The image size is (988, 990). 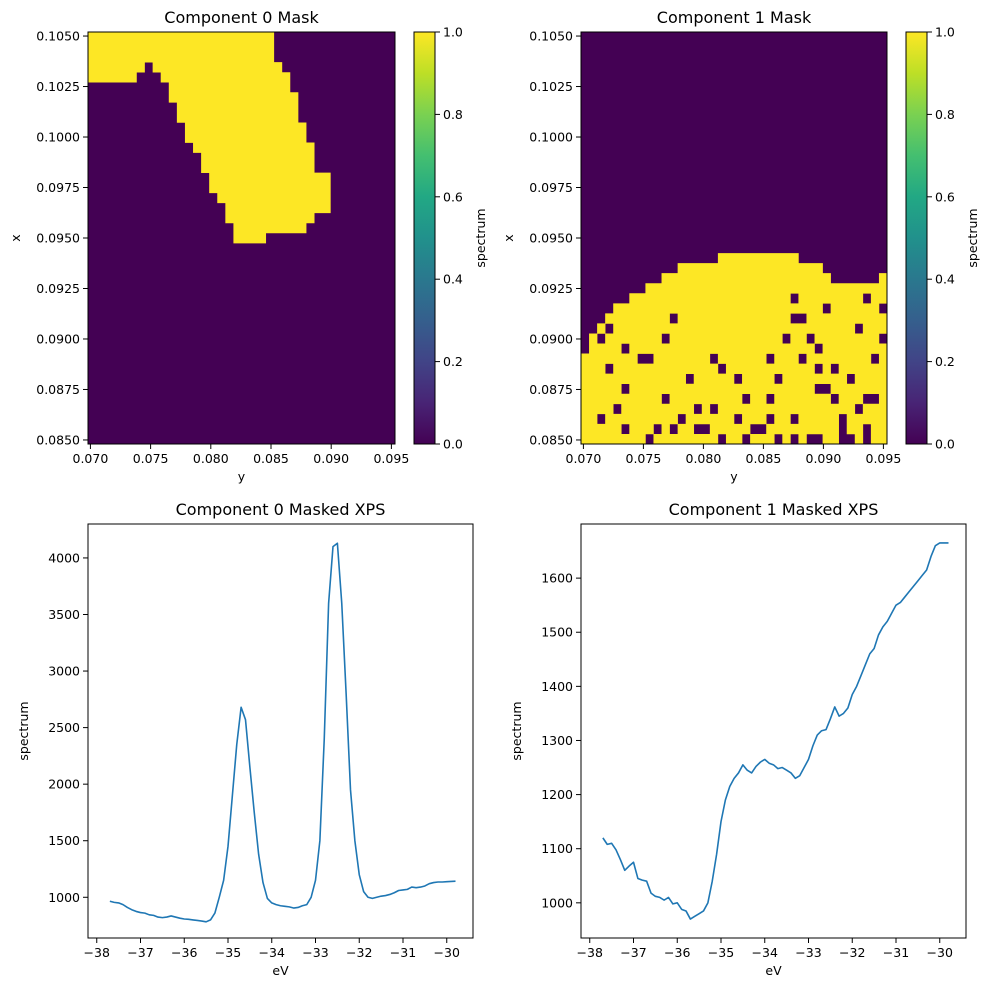 I want to click on y-tick-label: 1400, so click(x=557, y=686).